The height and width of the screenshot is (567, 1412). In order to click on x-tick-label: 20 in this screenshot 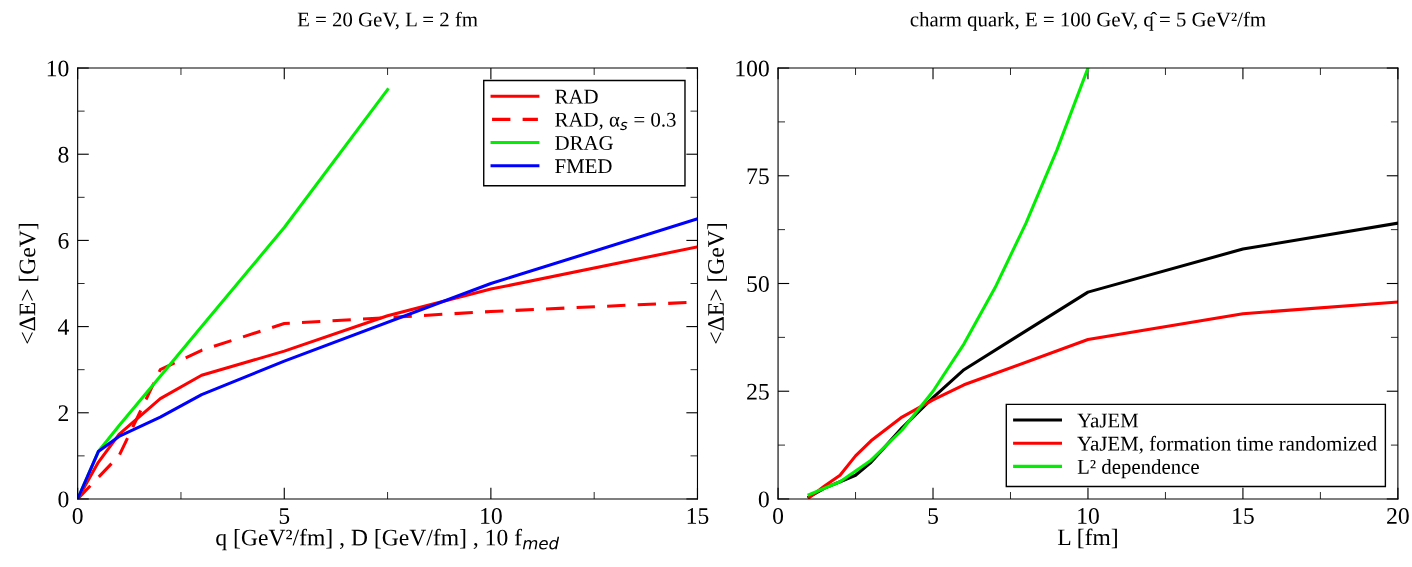, I will do `click(1398, 515)`.